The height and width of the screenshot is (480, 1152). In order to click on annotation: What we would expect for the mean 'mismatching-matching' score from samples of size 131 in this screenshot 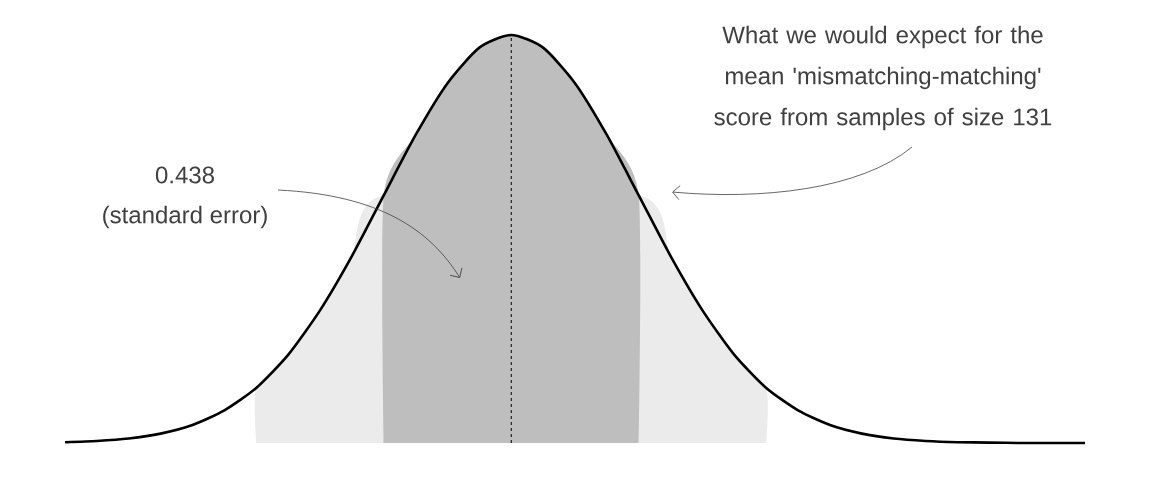, I will do `click(883, 78)`.